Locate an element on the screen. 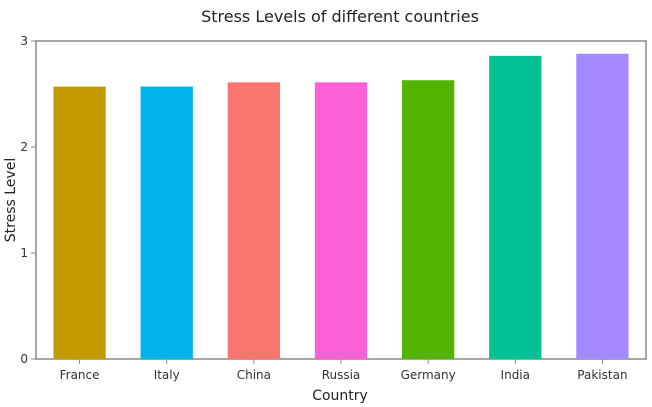 The height and width of the screenshot is (407, 652). y-tick-label-2: 2 is located at coordinates (24, 147).